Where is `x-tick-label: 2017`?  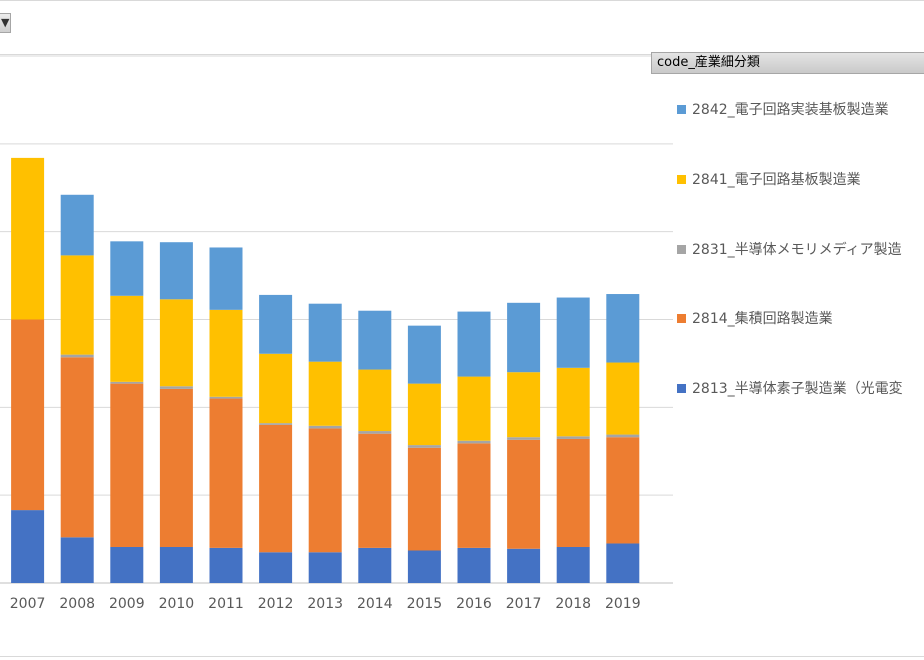 x-tick-label: 2017 is located at coordinates (524, 604).